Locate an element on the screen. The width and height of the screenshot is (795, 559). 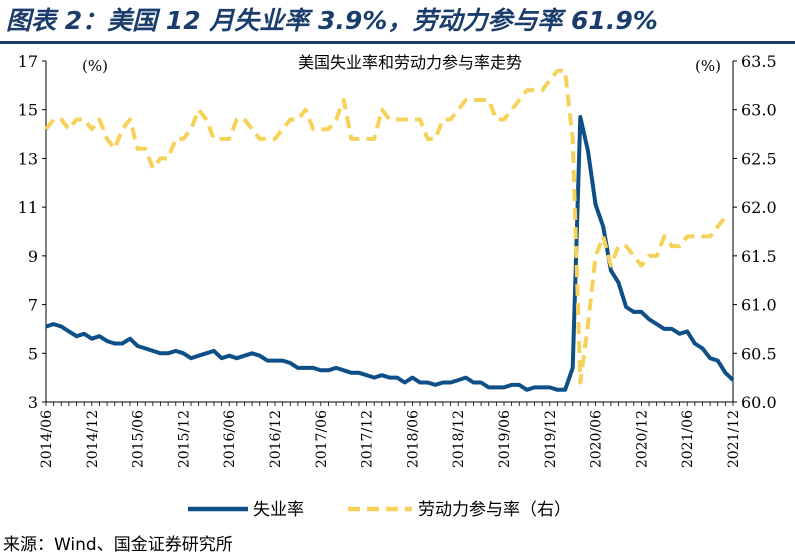
left-tick-label: 7 is located at coordinates (33, 305).